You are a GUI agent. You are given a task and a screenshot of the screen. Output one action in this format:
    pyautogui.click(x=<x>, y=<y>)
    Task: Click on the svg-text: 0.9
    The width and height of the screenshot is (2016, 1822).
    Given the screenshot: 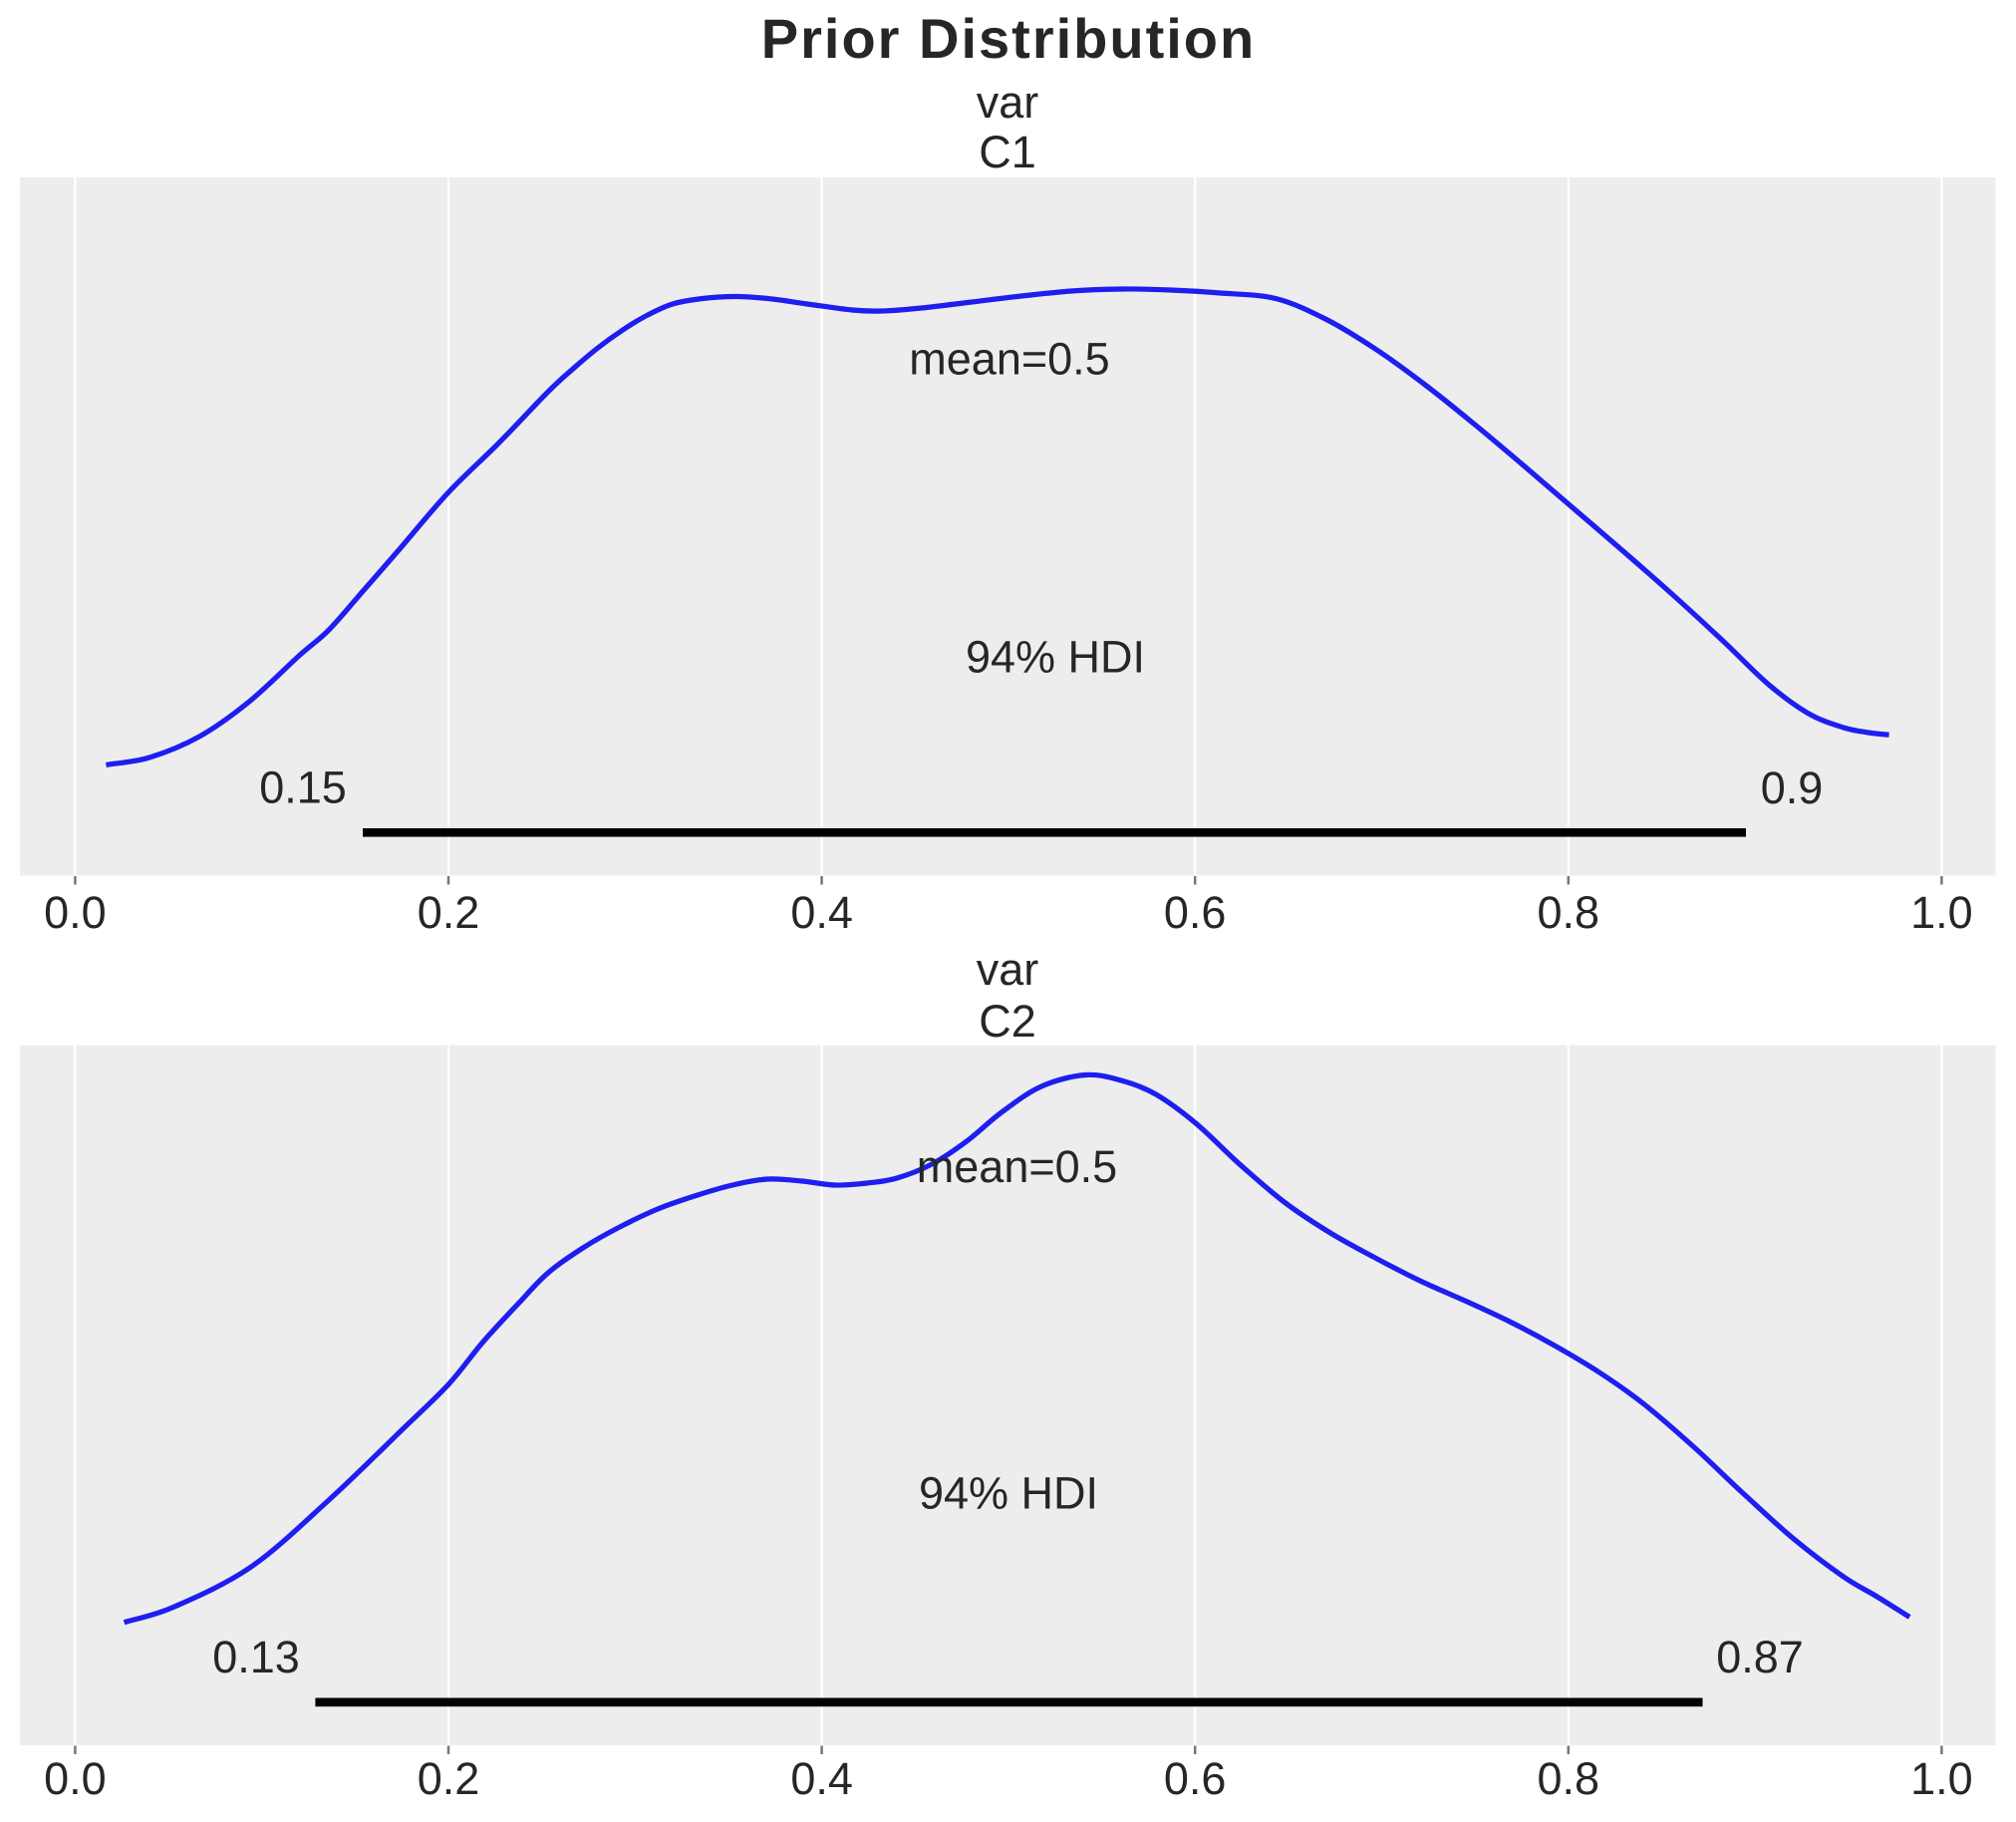 What is the action you would take?
    pyautogui.click(x=1792, y=787)
    